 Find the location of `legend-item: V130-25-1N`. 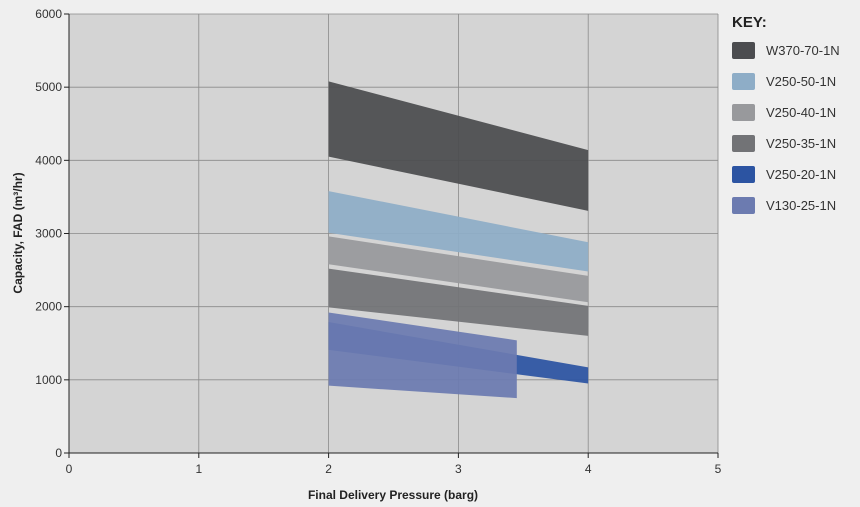

legend-item: V130-25-1N is located at coordinates (786, 205).